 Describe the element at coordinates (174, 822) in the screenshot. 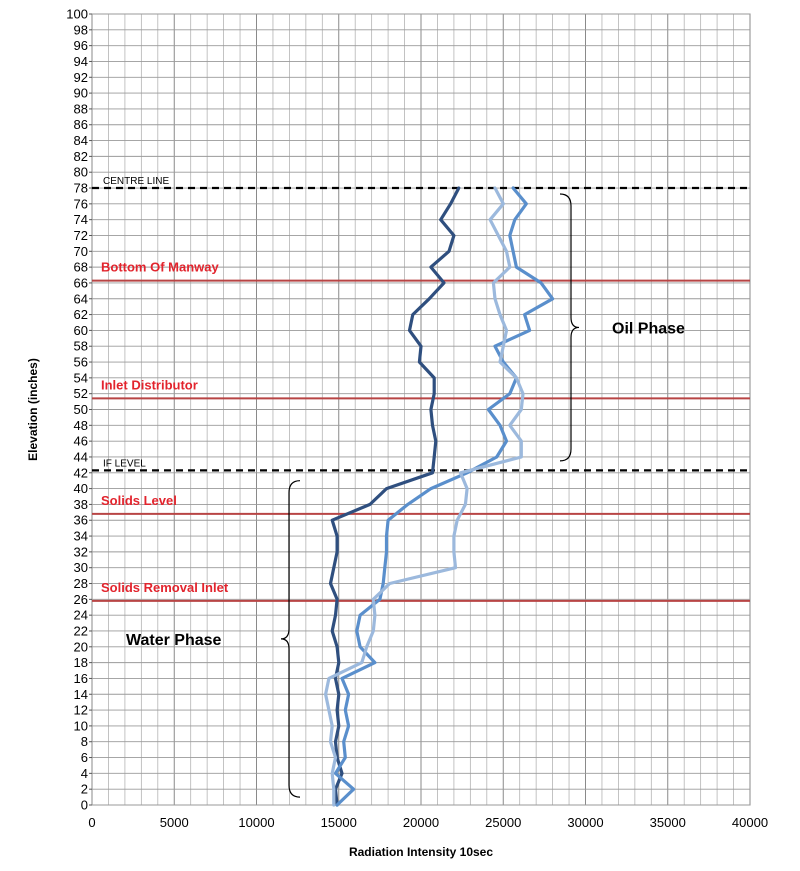

I see `x-tick-label: 5000` at that location.